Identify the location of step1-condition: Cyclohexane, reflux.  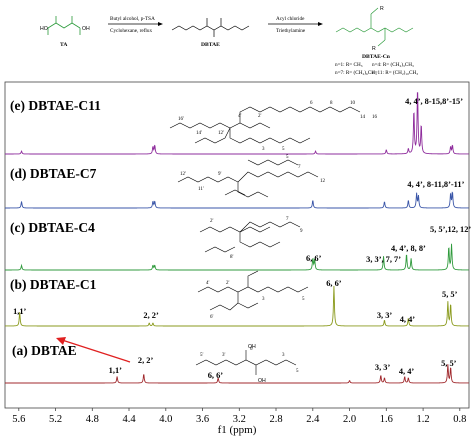
(131, 30).